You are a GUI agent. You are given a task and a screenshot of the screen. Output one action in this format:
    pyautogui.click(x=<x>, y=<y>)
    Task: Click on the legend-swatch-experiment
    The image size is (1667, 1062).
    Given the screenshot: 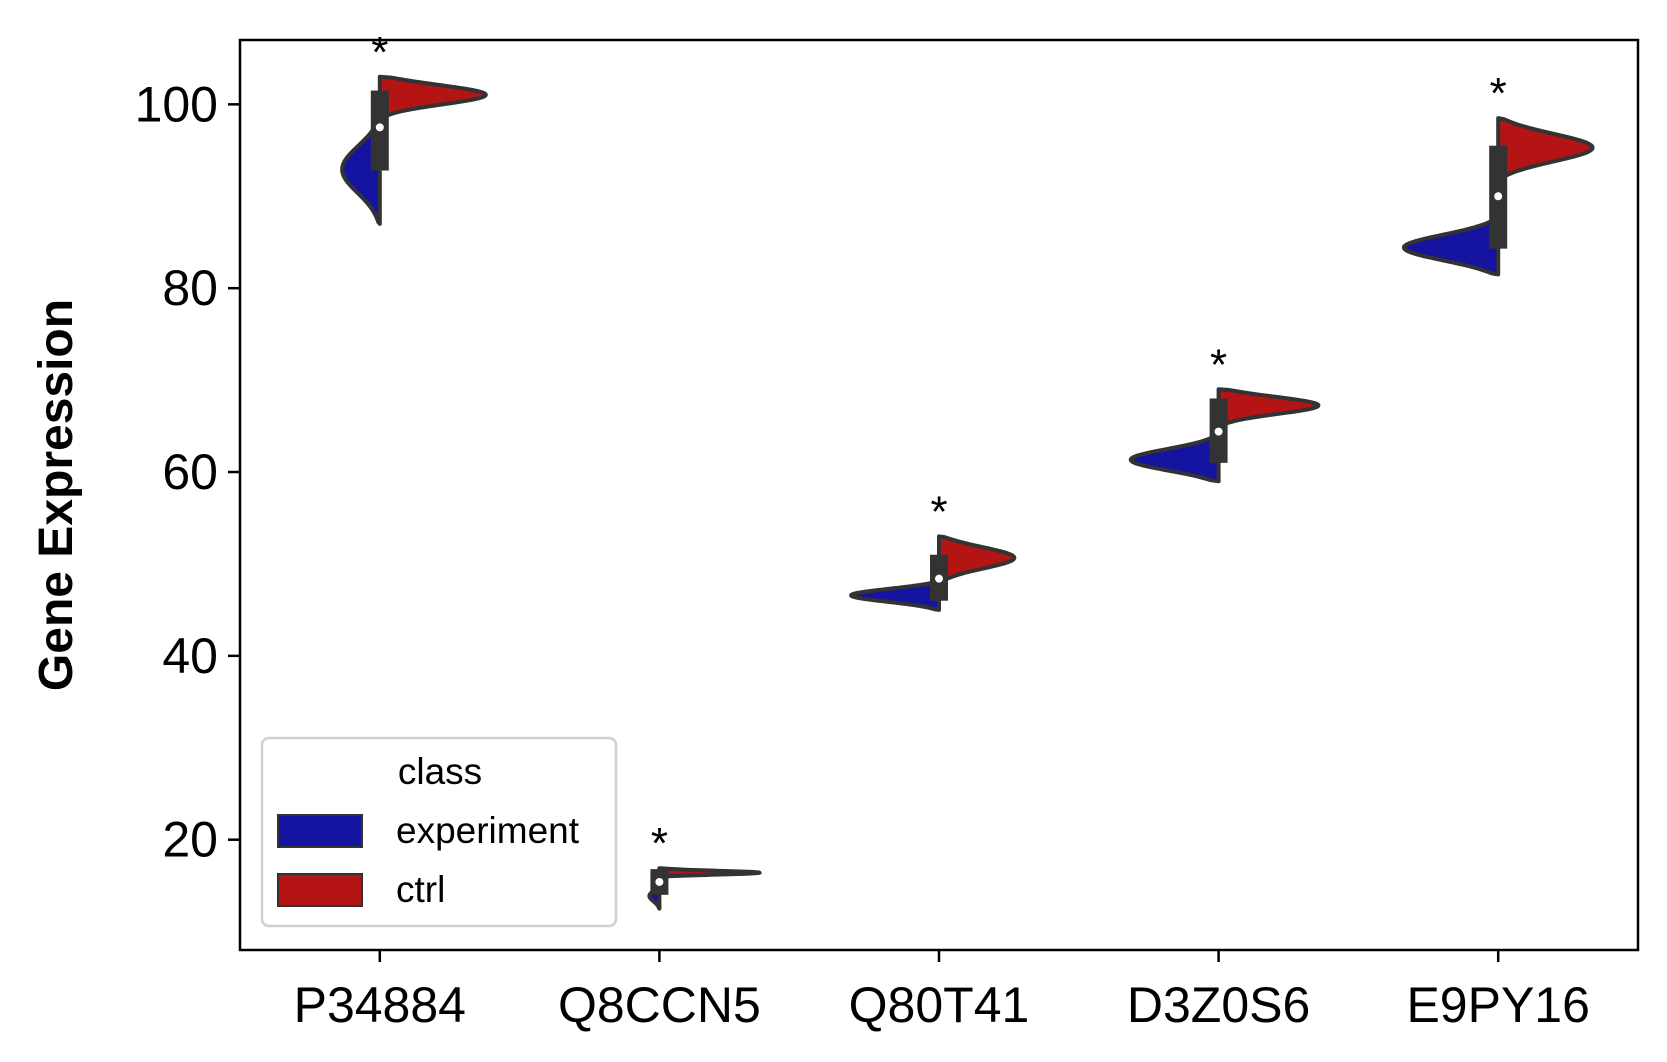 What is the action you would take?
    pyautogui.click(x=320, y=831)
    